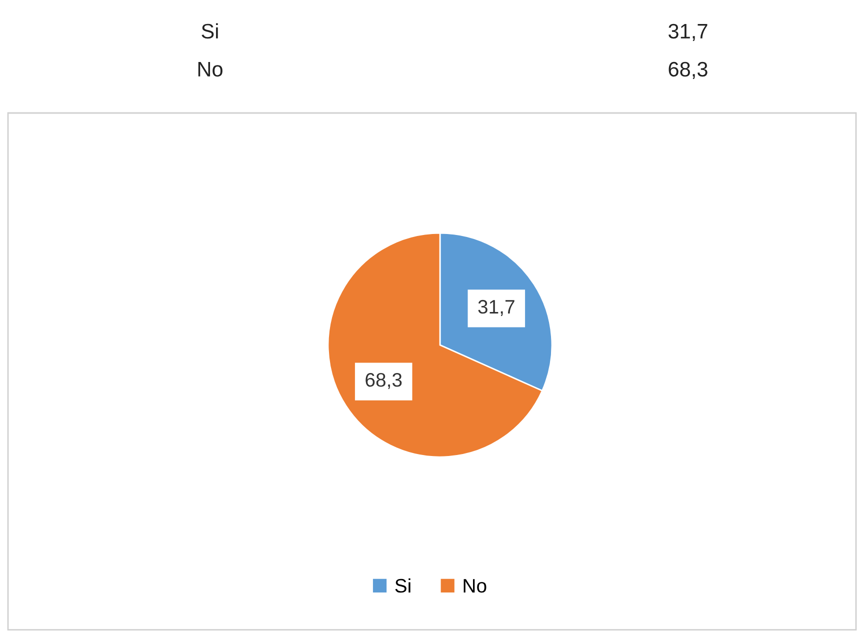 The height and width of the screenshot is (633, 860). What do you see at coordinates (496, 308) in the screenshot?
I see `data-label: 31,7` at bounding box center [496, 308].